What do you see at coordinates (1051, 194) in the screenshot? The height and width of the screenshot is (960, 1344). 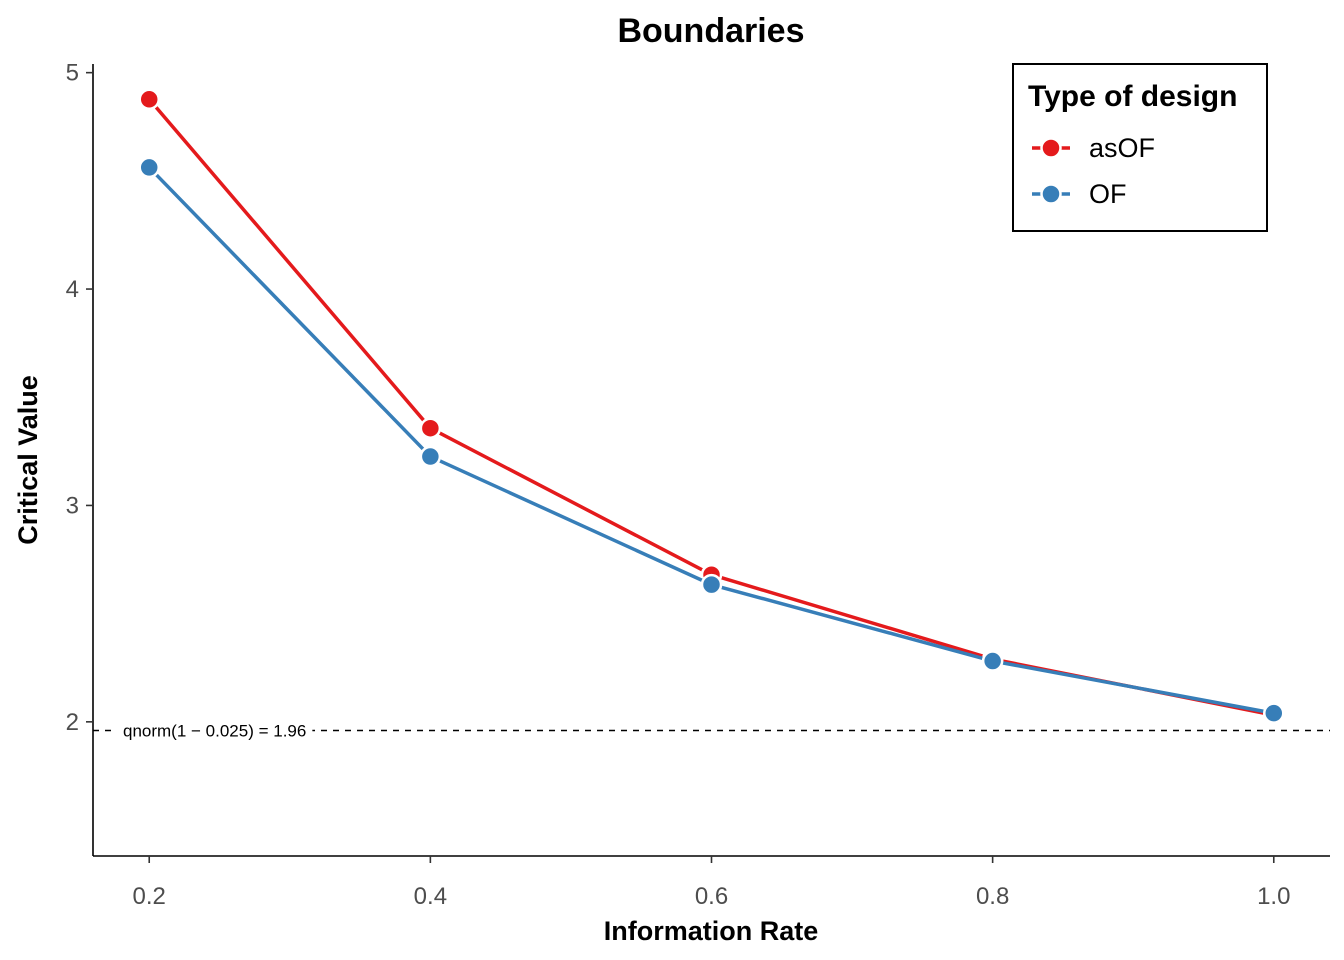 I see `legend-key-point-of` at bounding box center [1051, 194].